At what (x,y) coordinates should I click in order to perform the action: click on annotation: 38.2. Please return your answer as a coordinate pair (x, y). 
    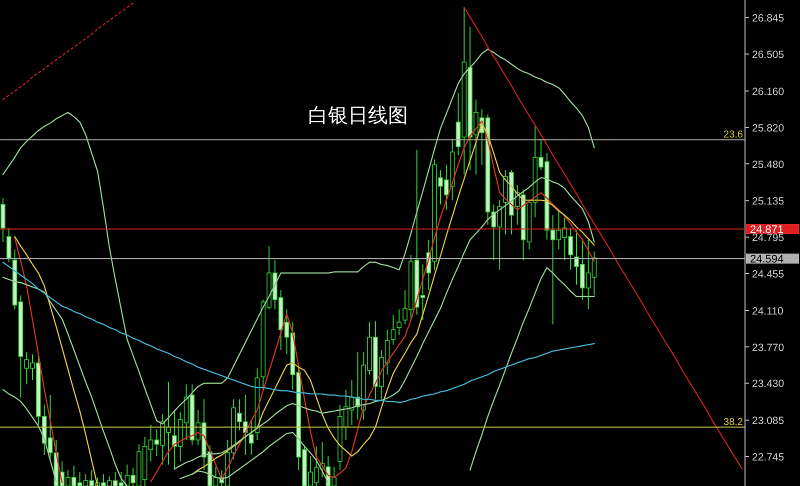
    Looking at the image, I should click on (734, 422).